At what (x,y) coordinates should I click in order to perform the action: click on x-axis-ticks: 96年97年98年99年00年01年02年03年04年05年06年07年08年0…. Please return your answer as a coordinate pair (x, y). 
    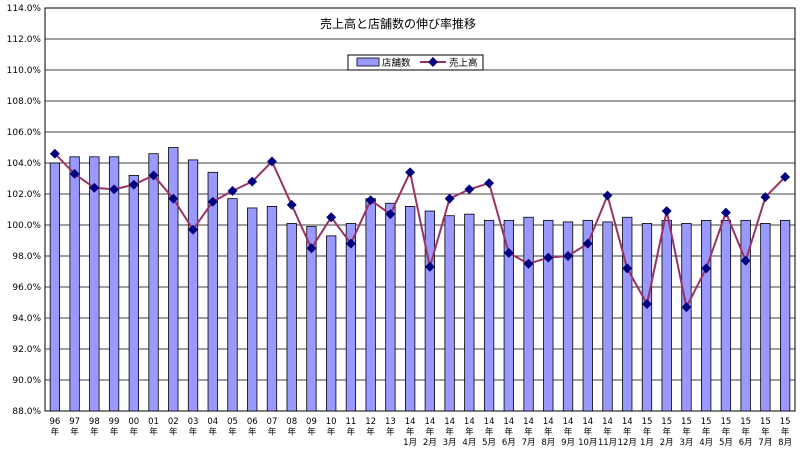
    Looking at the image, I should click on (420, 432).